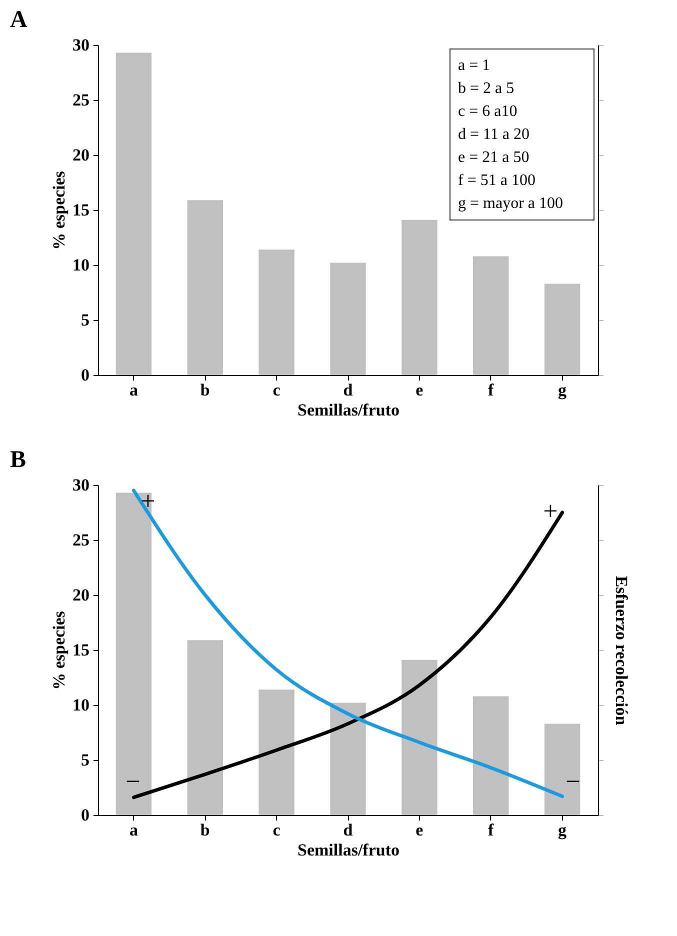 The width and height of the screenshot is (677, 936). What do you see at coordinates (18, 460) in the screenshot?
I see `chart-title: B` at bounding box center [18, 460].